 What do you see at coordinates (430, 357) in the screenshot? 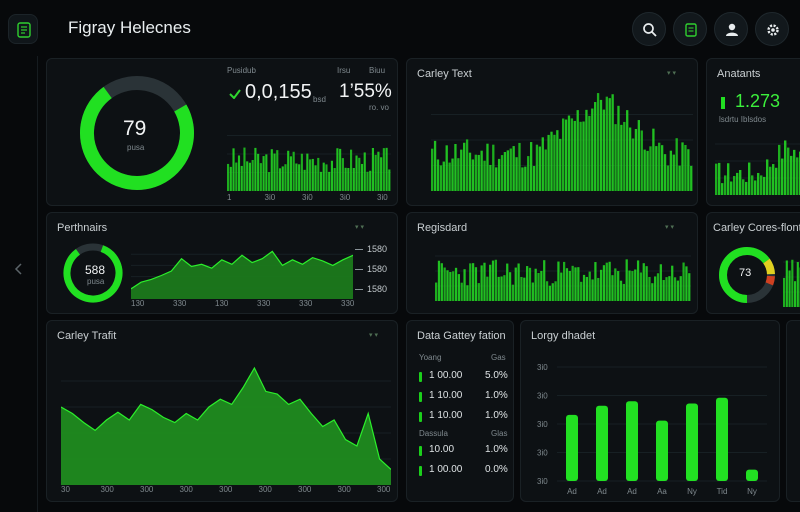
I see `table-header-left: Yoang` at bounding box center [430, 357].